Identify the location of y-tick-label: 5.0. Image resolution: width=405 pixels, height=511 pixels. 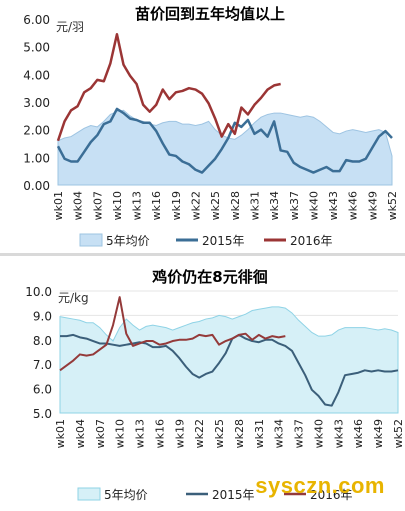
(42, 414).